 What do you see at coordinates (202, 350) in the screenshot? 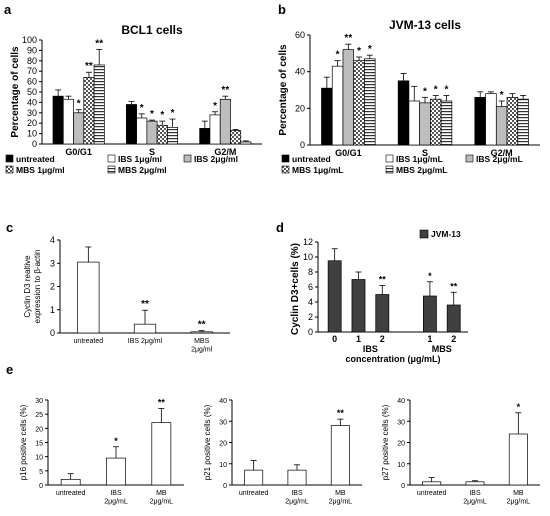
I see `chart-c-x-tick-label: 2μg/ml` at bounding box center [202, 350].